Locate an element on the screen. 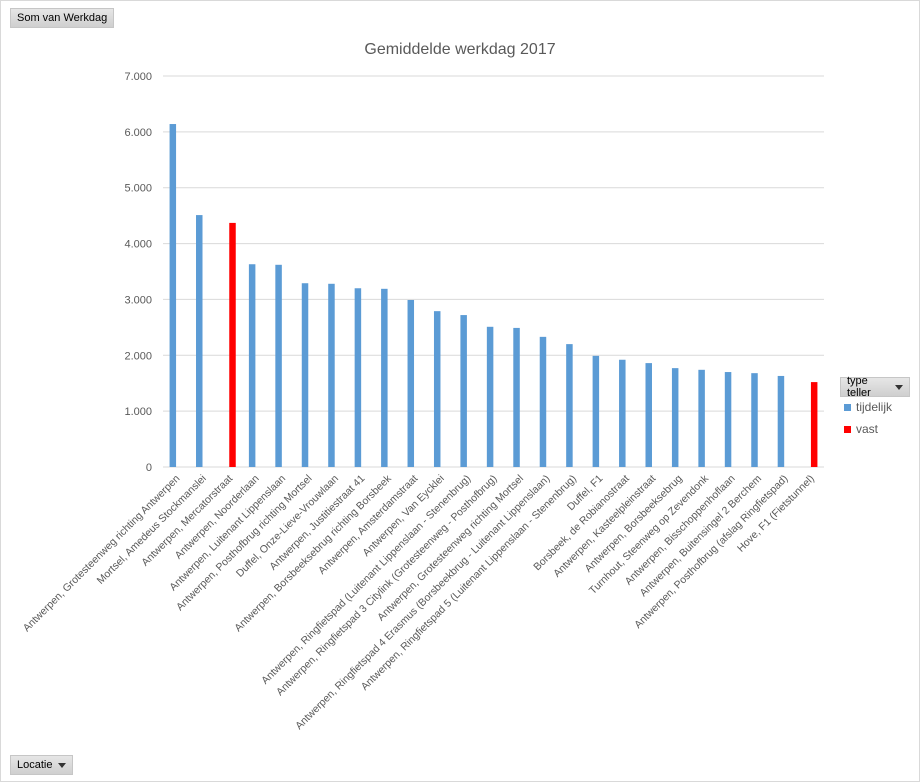  legend-field-label: type teller is located at coordinates (859, 387).